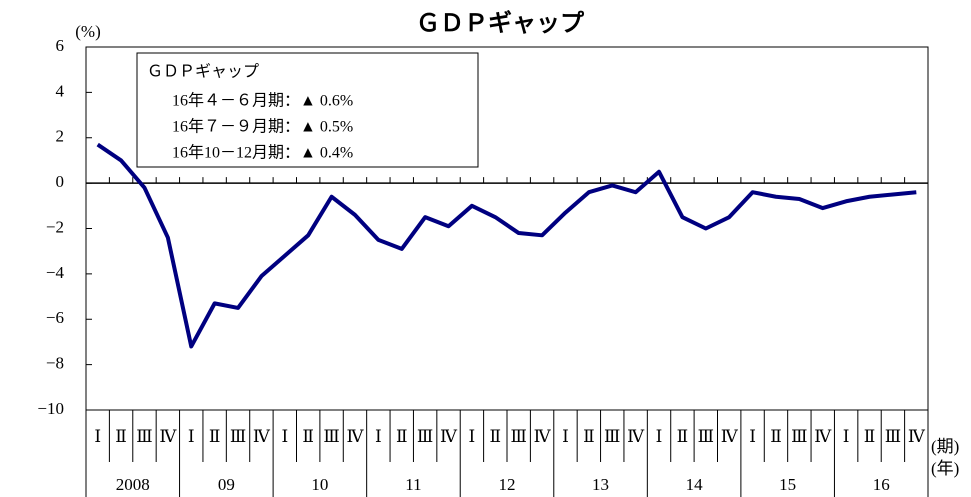  I want to click on y-tick-label: −10, so click(50, 408).